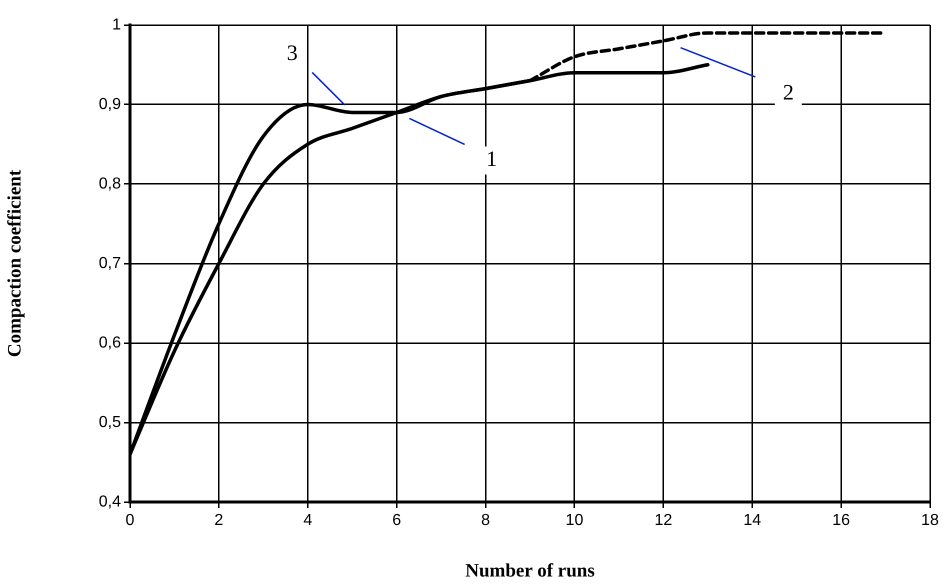  What do you see at coordinates (575, 521) in the screenshot?
I see `x-tick-label: 10` at bounding box center [575, 521].